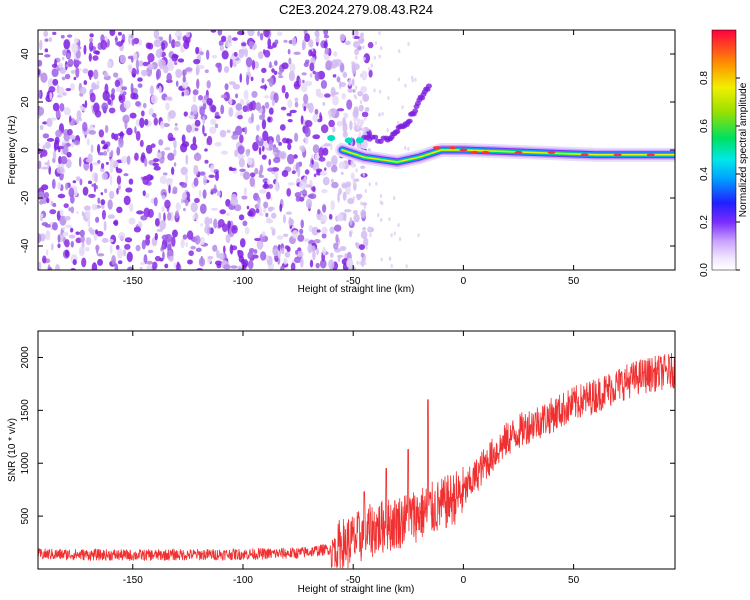  What do you see at coordinates (375, 137) in the screenshot?
I see `trace-blob` at bounding box center [375, 137].